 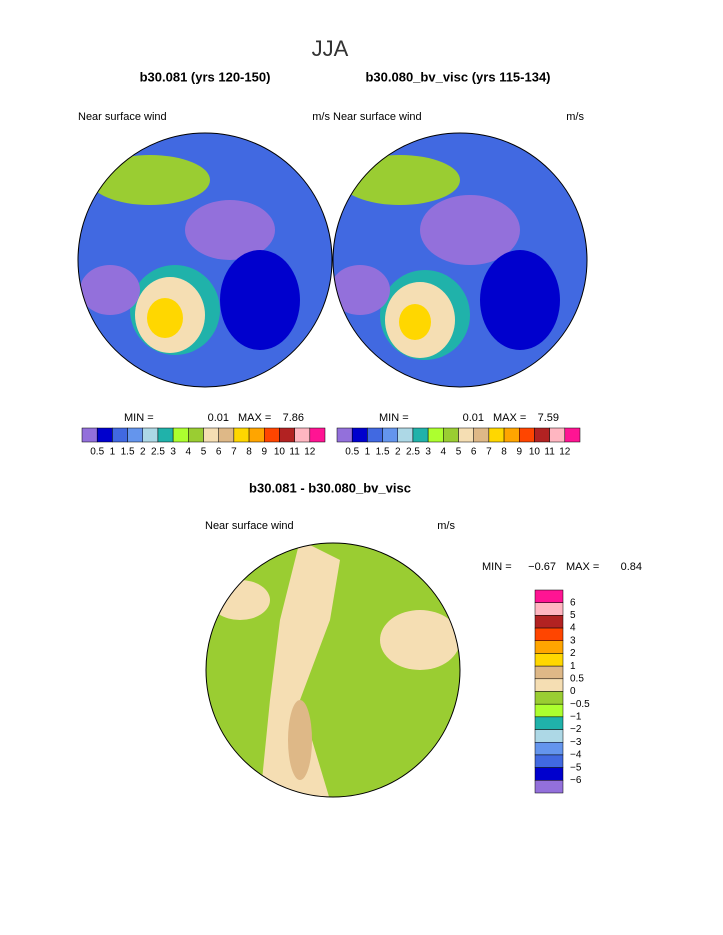 What do you see at coordinates (542, 567) in the screenshot?
I see `min-value: −0.67` at bounding box center [542, 567].